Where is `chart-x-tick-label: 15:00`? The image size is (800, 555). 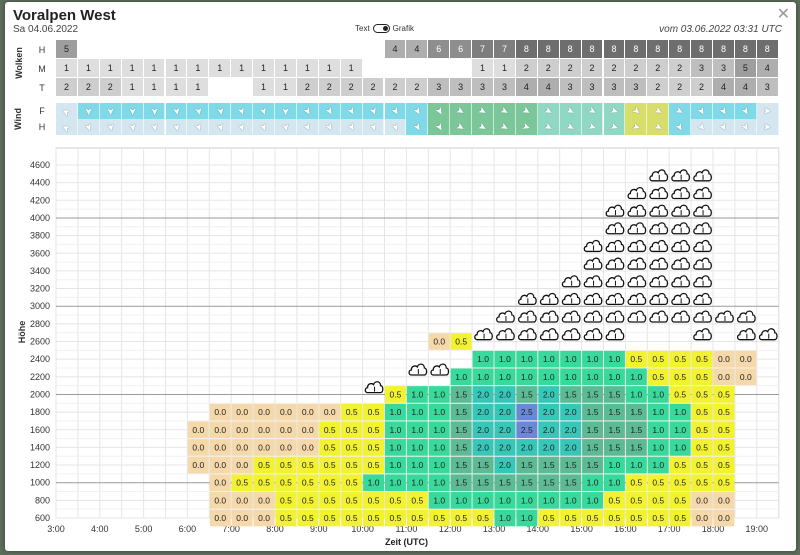
chart-x-tick-label: 15:00 is located at coordinates (581, 529).